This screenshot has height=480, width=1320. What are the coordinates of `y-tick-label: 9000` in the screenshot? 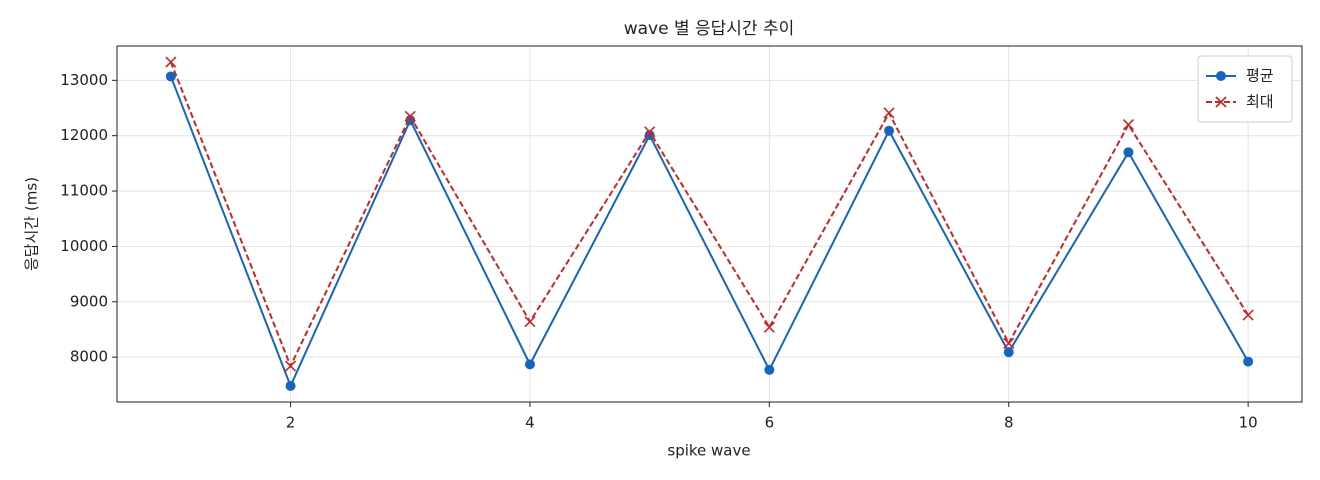 It's located at (89, 301).